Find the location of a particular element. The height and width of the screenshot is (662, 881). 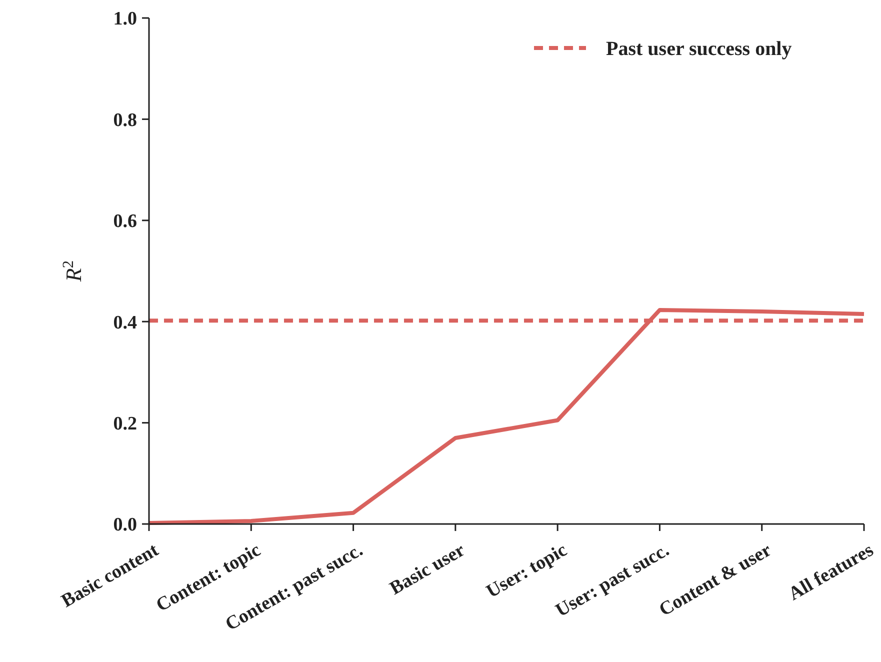

legend-label: Past user success only is located at coordinates (699, 49).